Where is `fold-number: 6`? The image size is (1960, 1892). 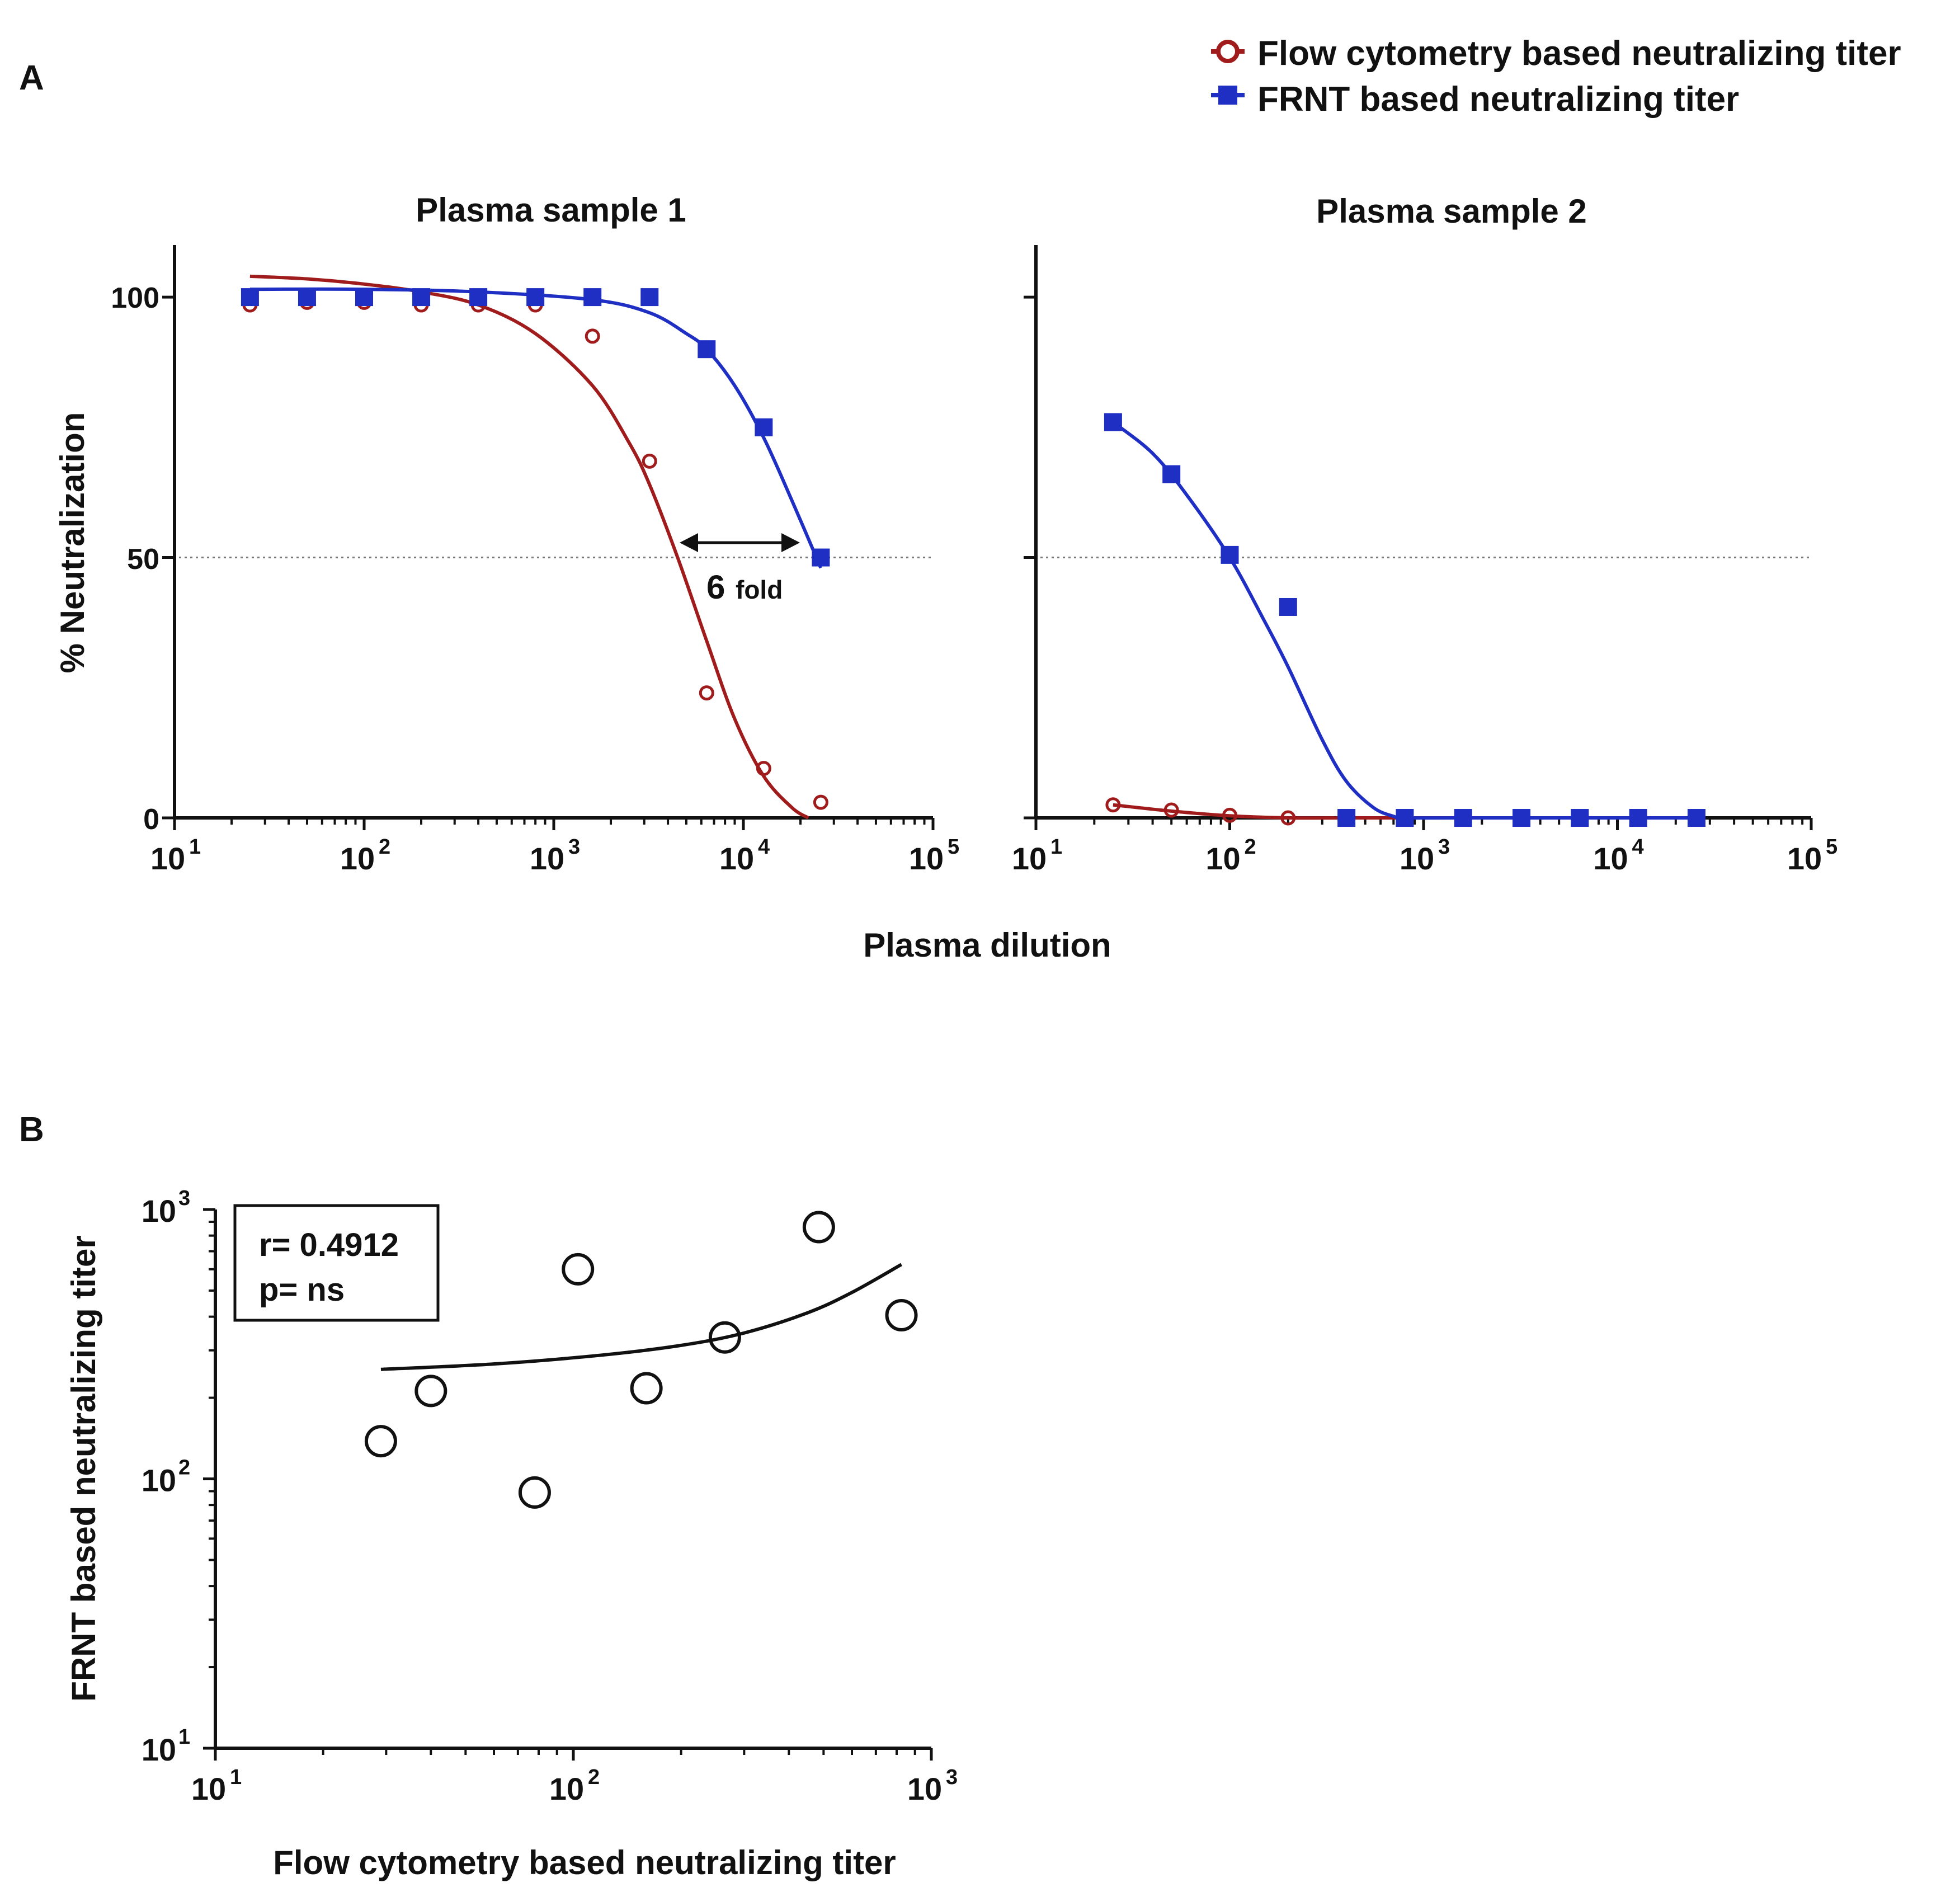 fold-number: 6 is located at coordinates (715, 587).